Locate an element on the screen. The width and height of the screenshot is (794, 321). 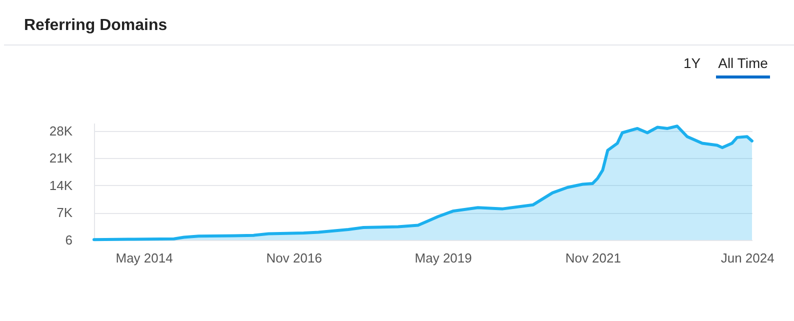
y-tick-label: 7K is located at coordinates (64, 212).